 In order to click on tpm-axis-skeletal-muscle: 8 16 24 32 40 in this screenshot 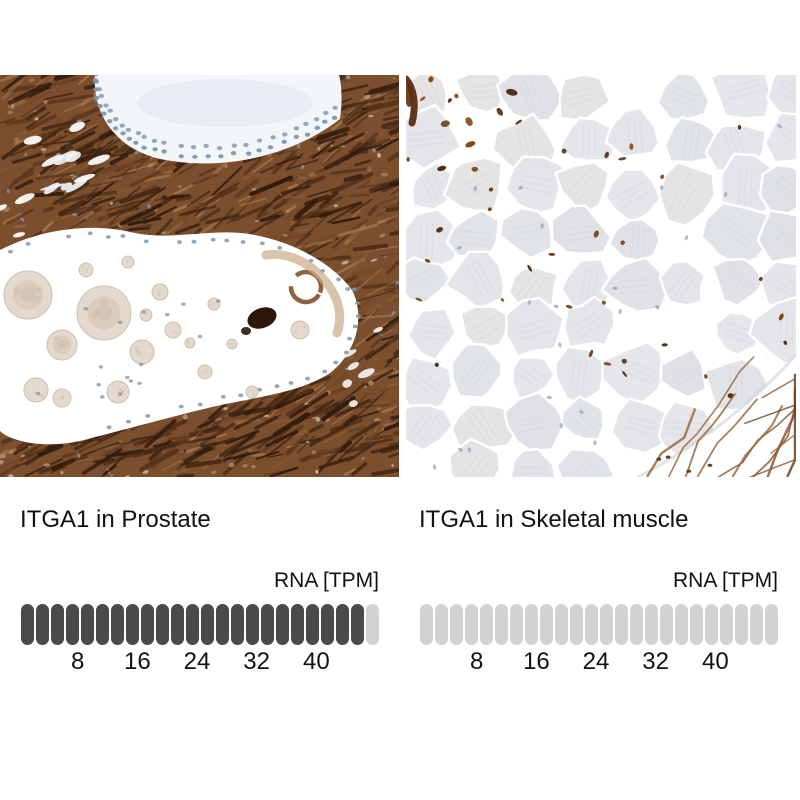, I will do `click(599, 662)`.